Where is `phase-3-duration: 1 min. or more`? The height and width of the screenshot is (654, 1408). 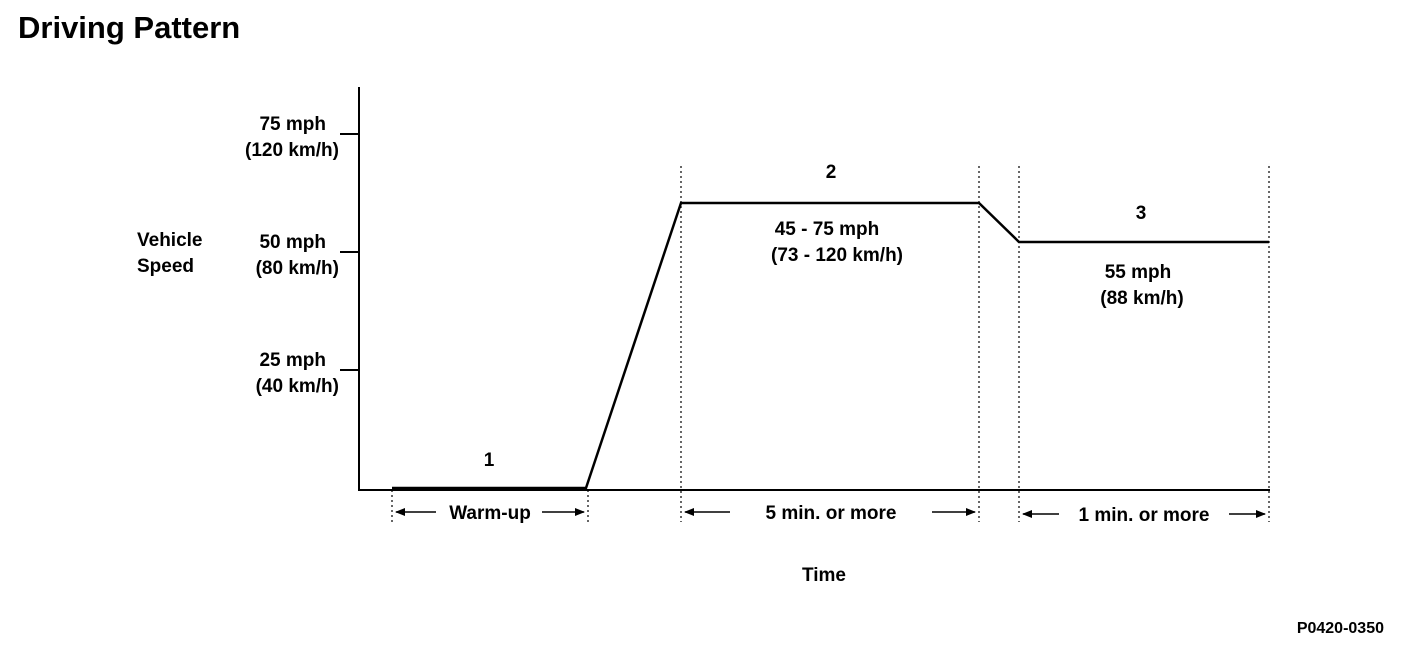
phase-3-duration: 1 min. or more is located at coordinates (1144, 515).